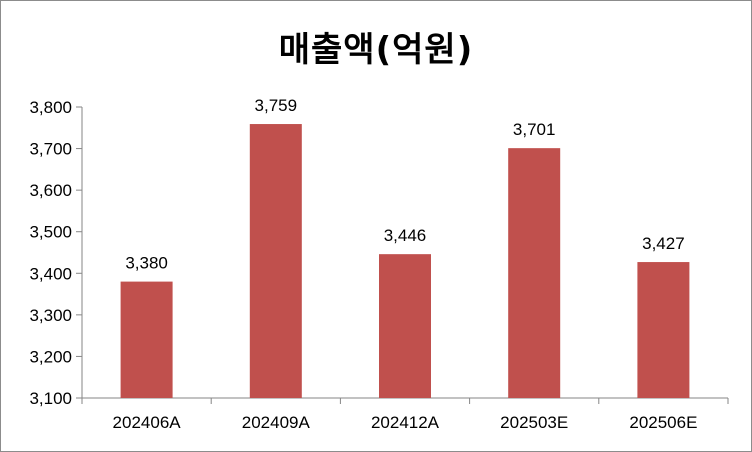 The image size is (752, 452). I want to click on data-label: 3,427, so click(663, 243).